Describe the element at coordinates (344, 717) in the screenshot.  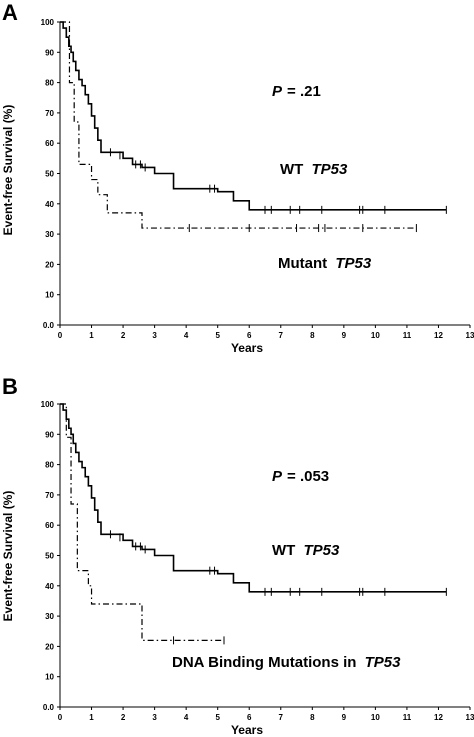
I see `panel-b-x-tick-label: 9` at that location.